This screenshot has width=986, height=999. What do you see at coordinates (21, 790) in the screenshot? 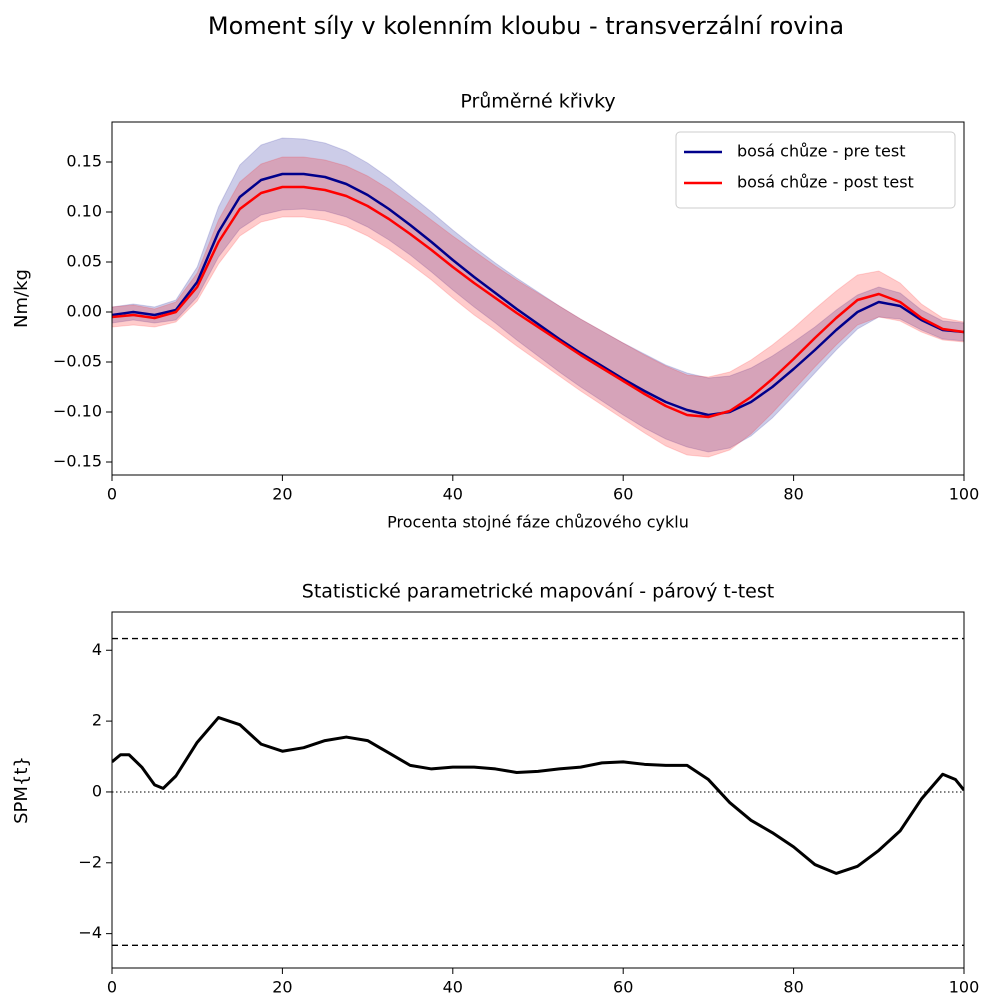
I see `y-axis-label: SPM{t}` at bounding box center [21, 790].